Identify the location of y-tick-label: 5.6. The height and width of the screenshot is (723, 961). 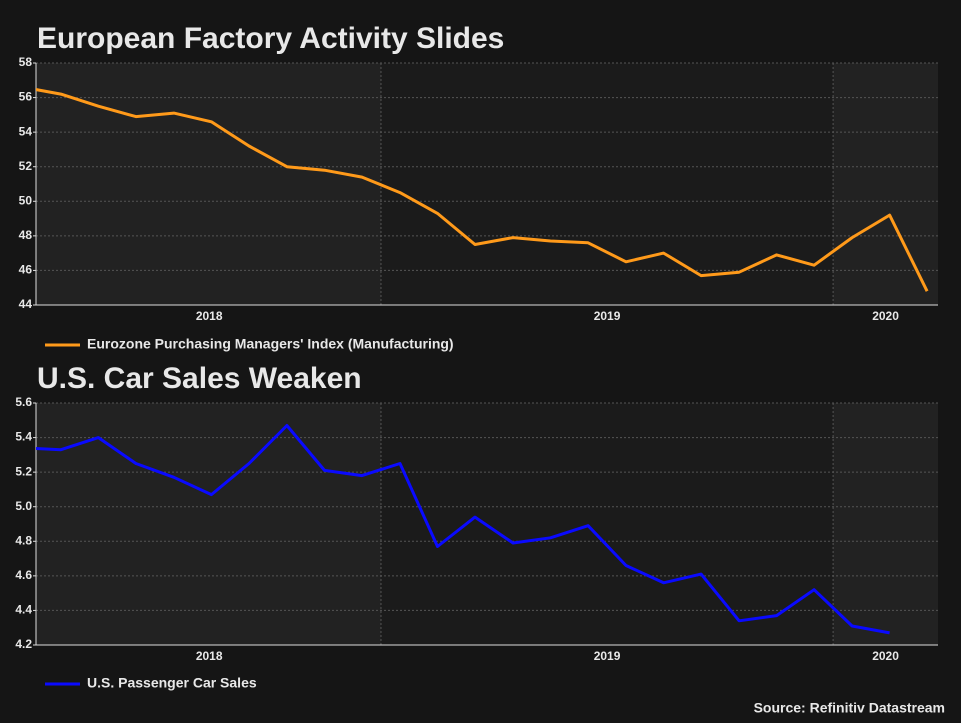
(23, 402).